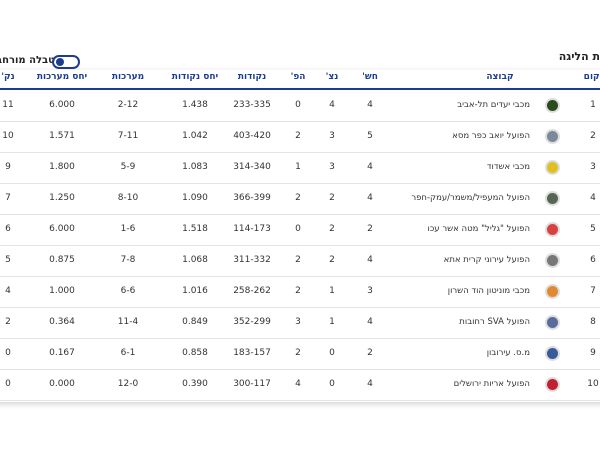 This screenshot has width=600, height=450. Describe the element at coordinates (491, 384) in the screenshot. I see `team-name: הפועל אריות ירושלים` at that location.